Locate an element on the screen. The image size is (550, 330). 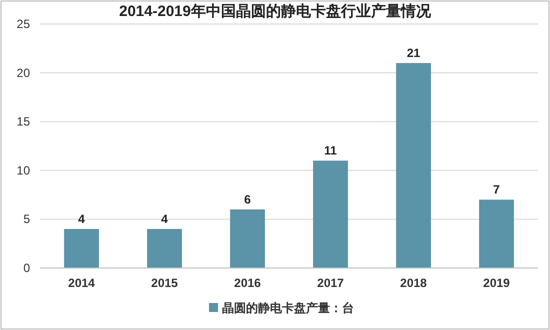
y-tick-label: 0 is located at coordinates (26, 268).